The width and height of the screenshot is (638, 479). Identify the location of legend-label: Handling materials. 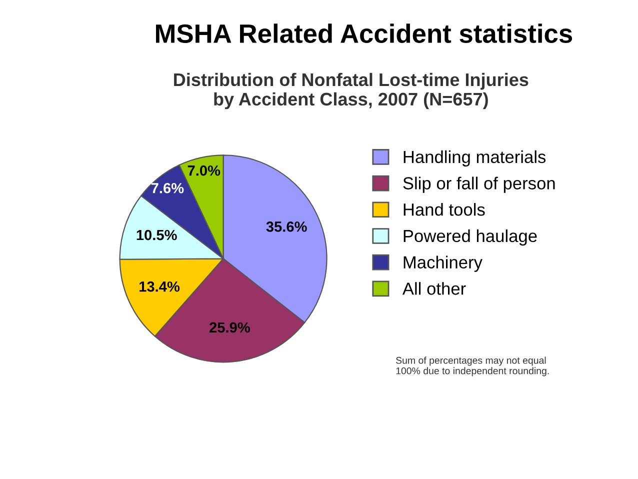
(475, 158).